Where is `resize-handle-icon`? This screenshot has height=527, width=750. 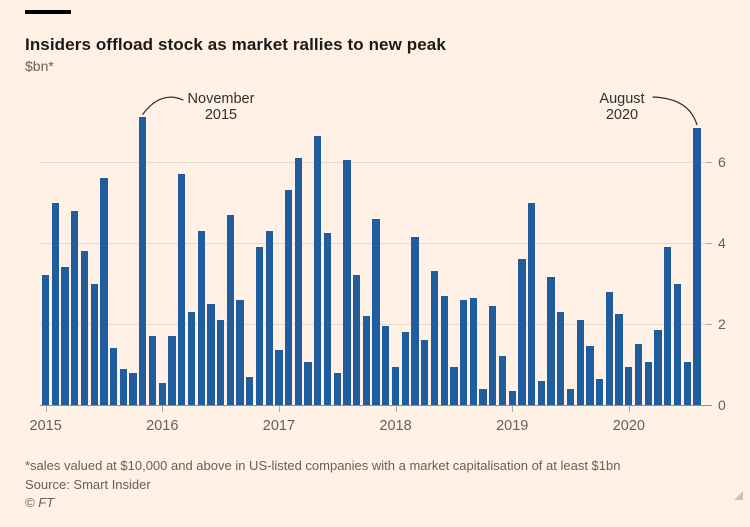 resize-handle-icon is located at coordinates (738, 495).